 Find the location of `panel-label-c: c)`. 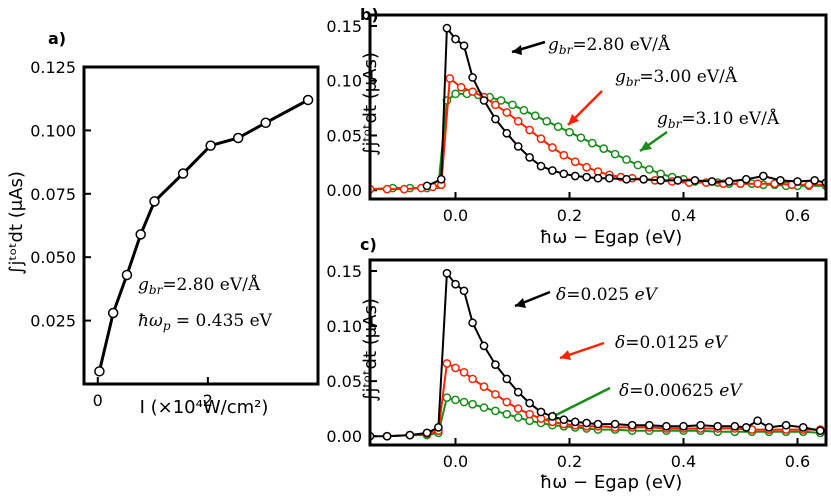

panel-label-c: c) is located at coordinates (368, 244).